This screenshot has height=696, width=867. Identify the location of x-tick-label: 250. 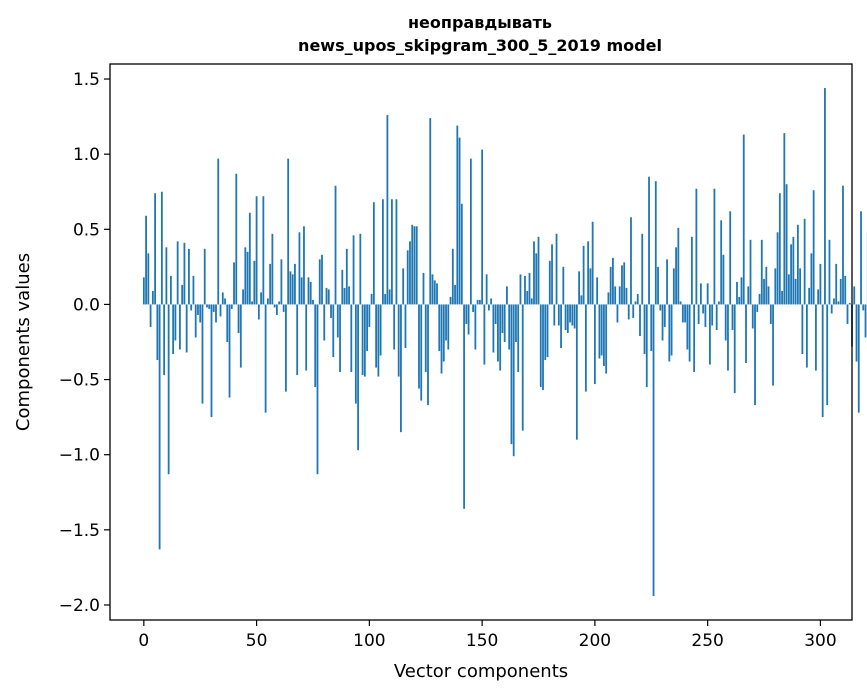
(707, 641).